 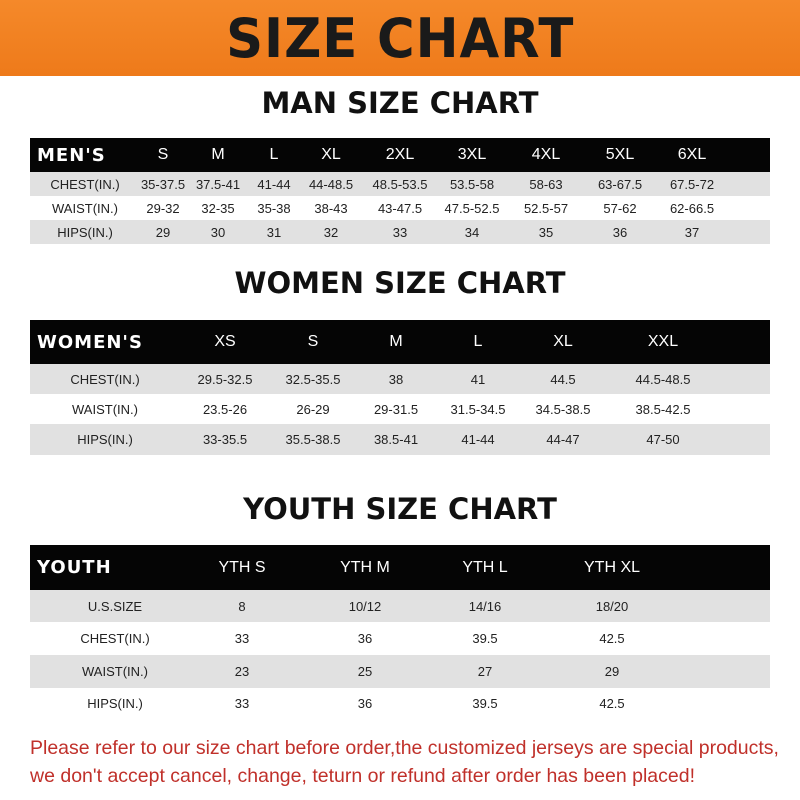 What do you see at coordinates (331, 184) in the screenshot?
I see `table-cell: 44-48.5` at bounding box center [331, 184].